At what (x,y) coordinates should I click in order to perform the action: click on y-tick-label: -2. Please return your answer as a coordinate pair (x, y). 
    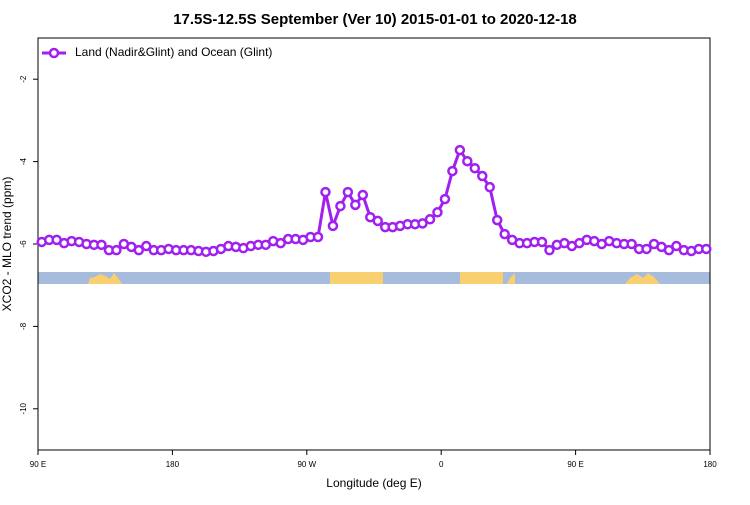
    Looking at the image, I should click on (23, 79).